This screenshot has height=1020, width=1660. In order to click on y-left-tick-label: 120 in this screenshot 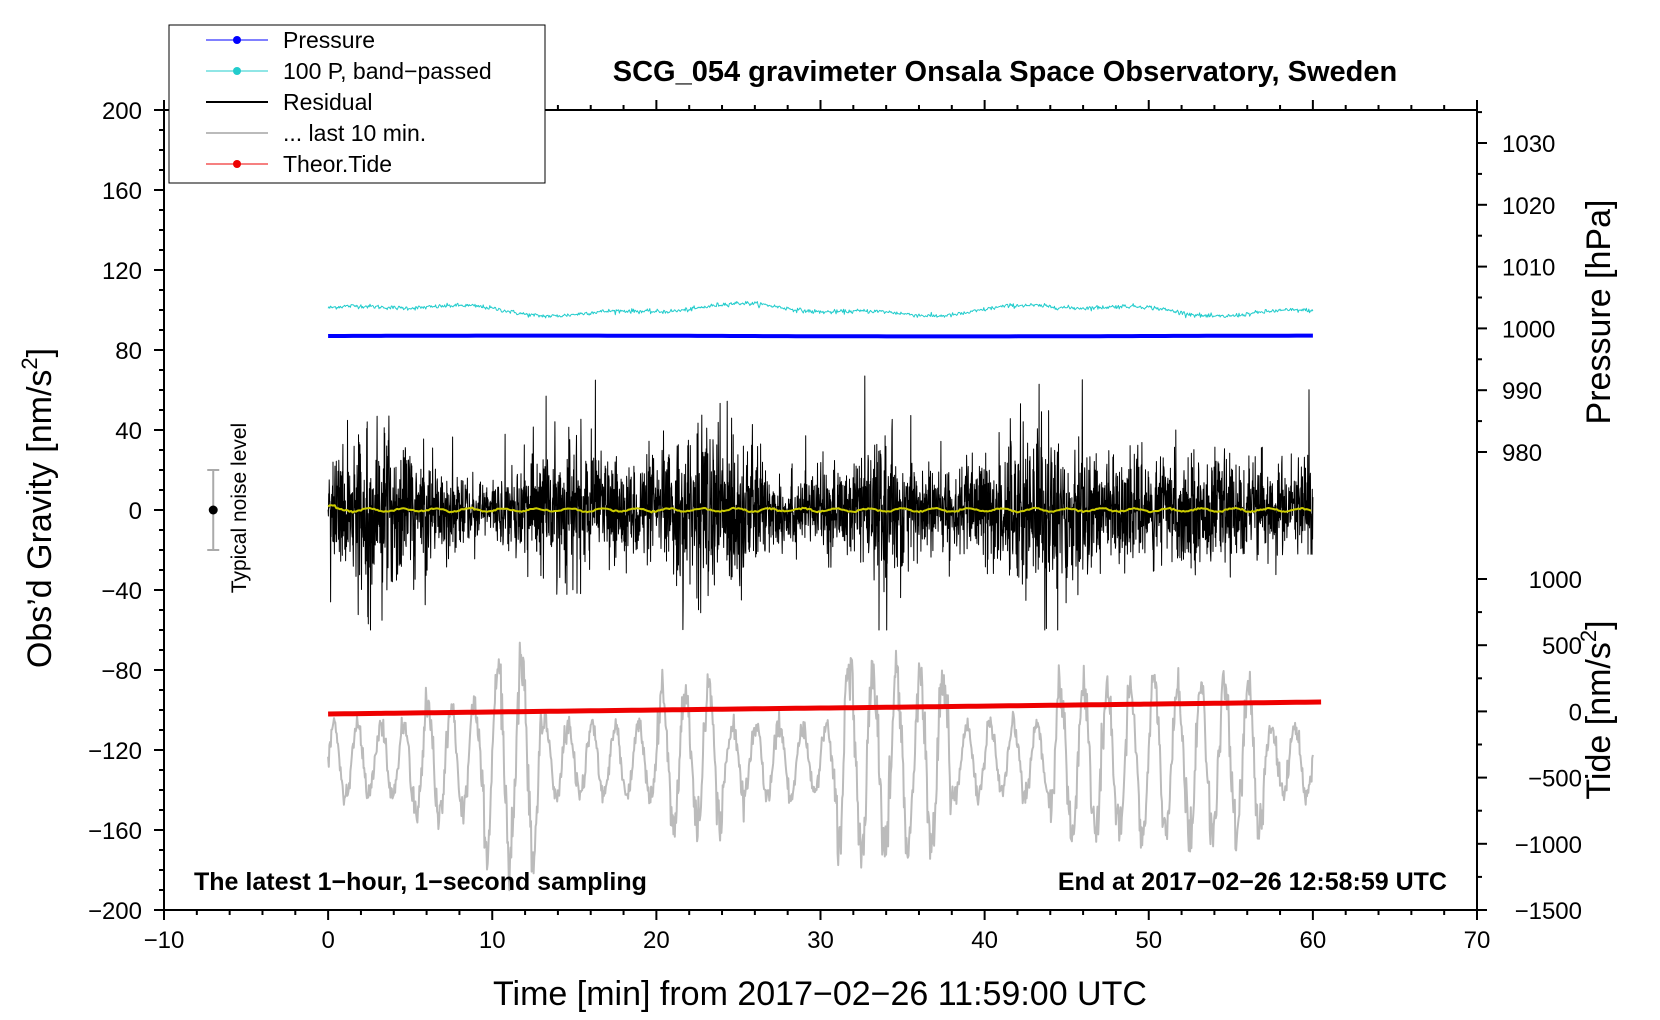, I will do `click(122, 271)`.